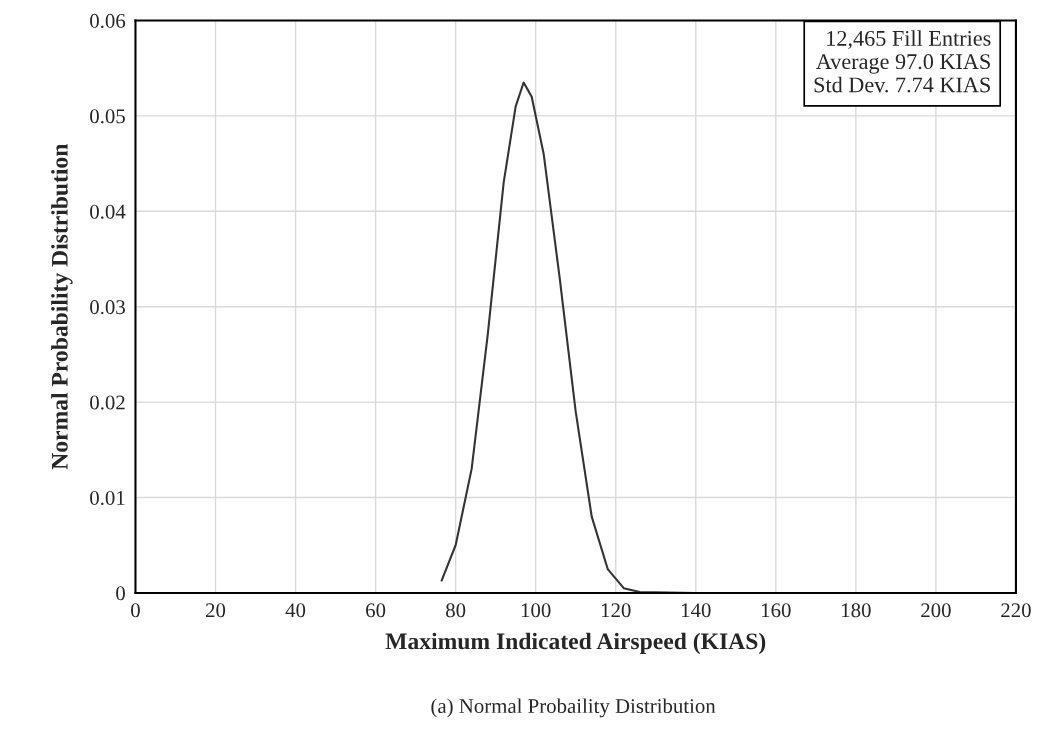  I want to click on x-tick-label: 200, so click(936, 610).